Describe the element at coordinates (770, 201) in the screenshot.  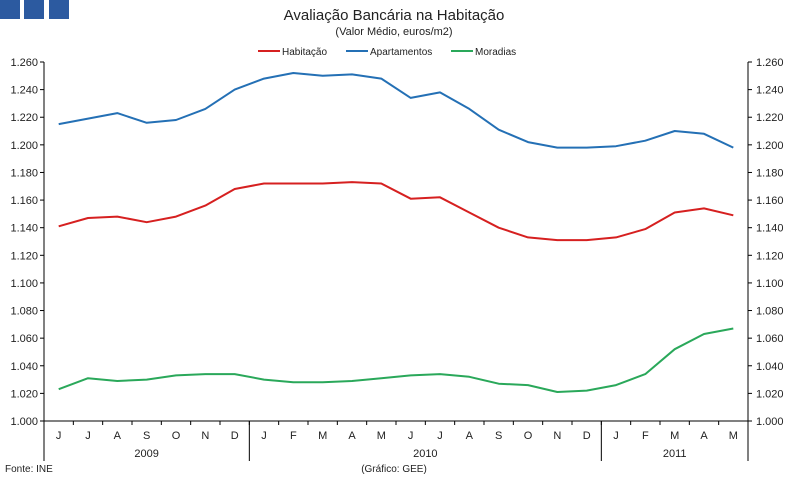
I see `y-tick-label-right: 1.160` at that location.